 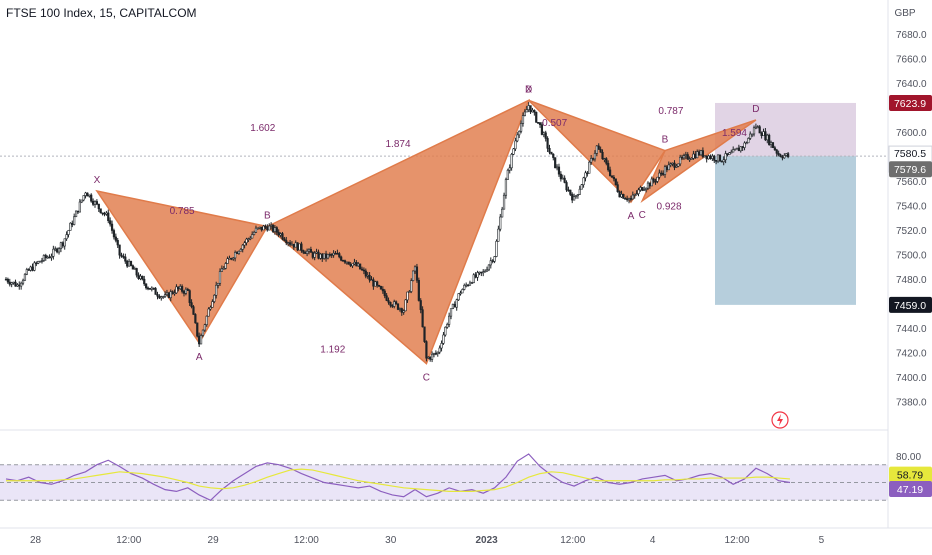 I want to click on lightning-icon, so click(x=780, y=420).